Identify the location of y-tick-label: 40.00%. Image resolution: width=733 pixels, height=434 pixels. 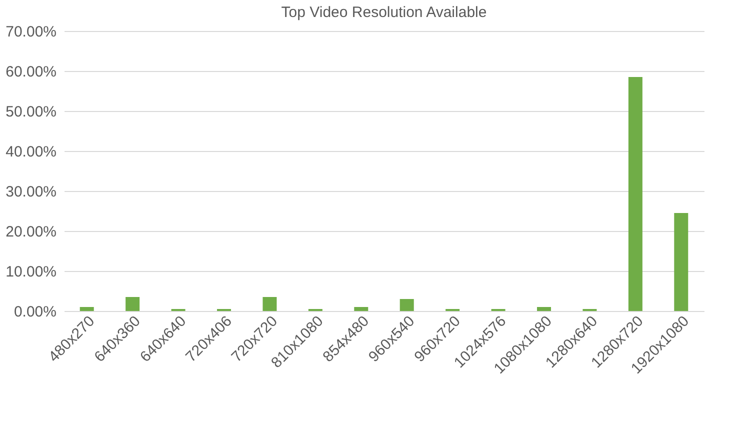
(31, 152).